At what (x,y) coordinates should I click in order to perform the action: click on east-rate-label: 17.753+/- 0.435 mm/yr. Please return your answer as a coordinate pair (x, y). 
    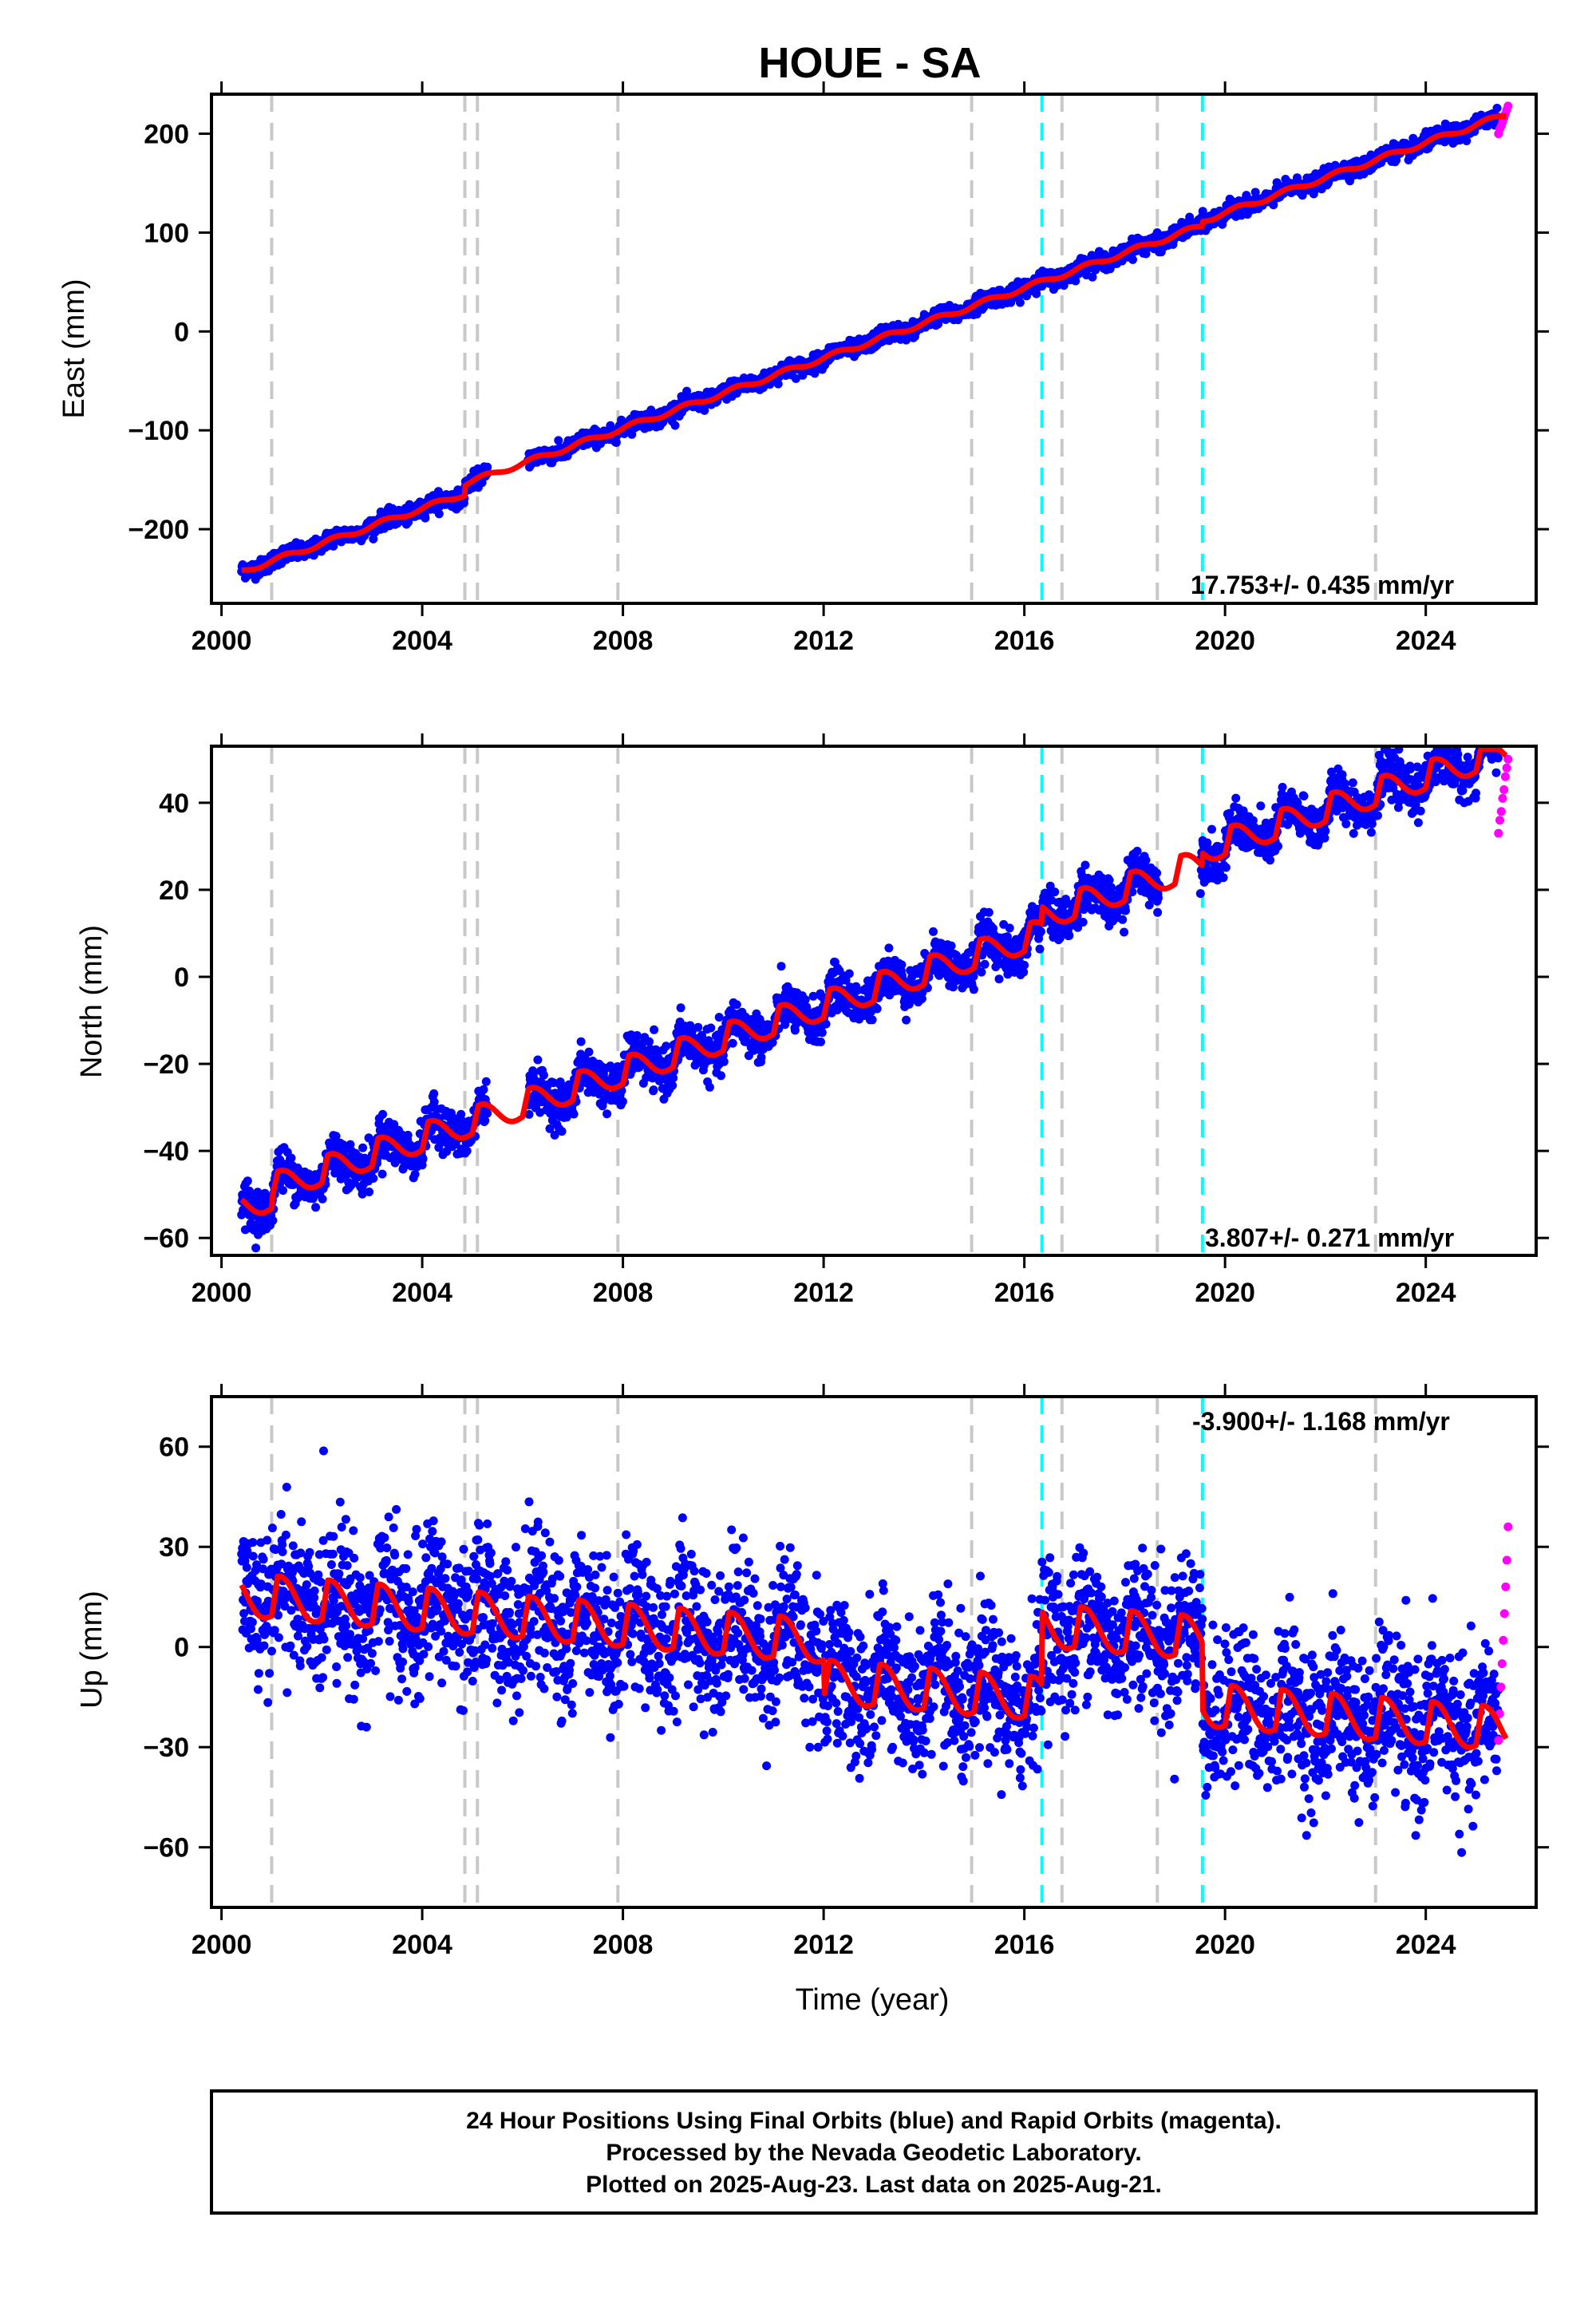
    Looking at the image, I should click on (1322, 585).